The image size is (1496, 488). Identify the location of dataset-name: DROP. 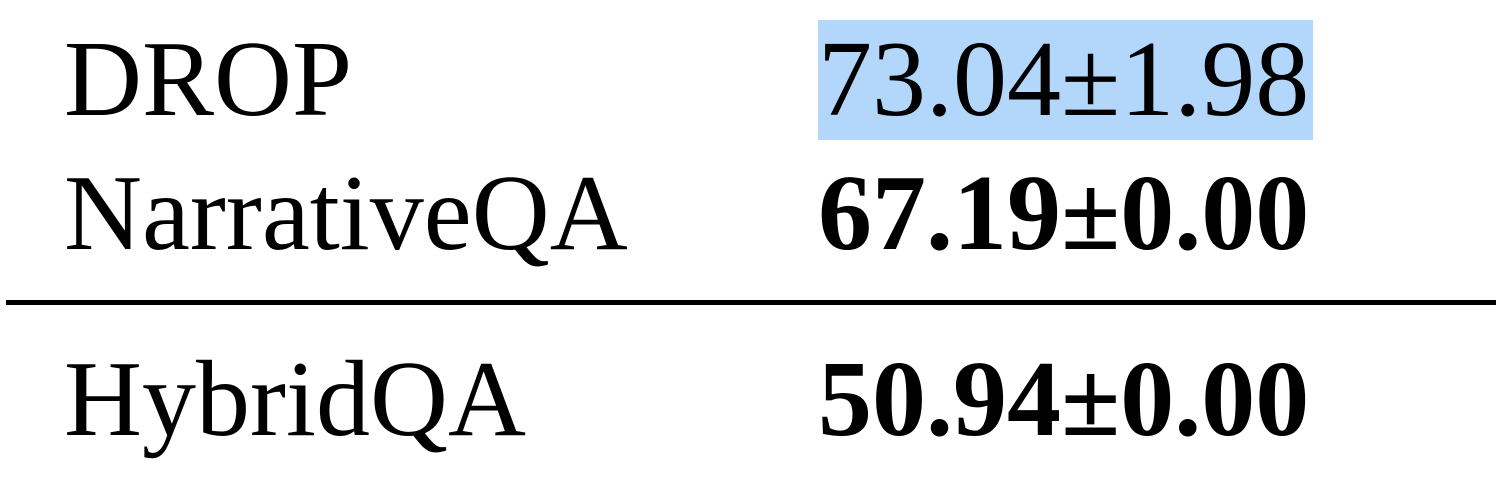
(208, 79).